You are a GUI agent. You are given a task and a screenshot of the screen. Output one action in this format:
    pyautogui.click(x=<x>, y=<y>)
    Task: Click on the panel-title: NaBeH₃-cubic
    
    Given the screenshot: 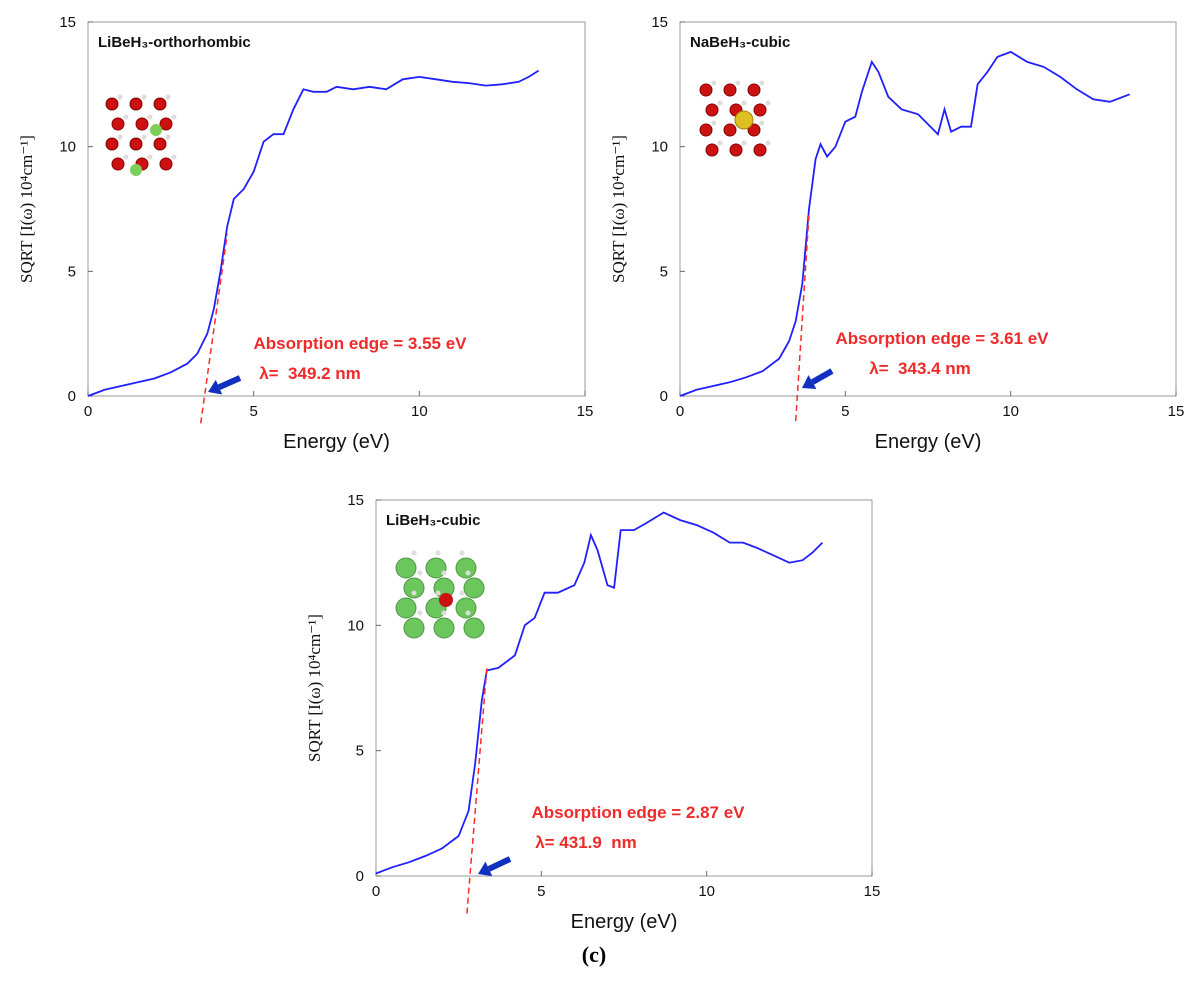 What is the action you would take?
    pyautogui.click(x=740, y=42)
    